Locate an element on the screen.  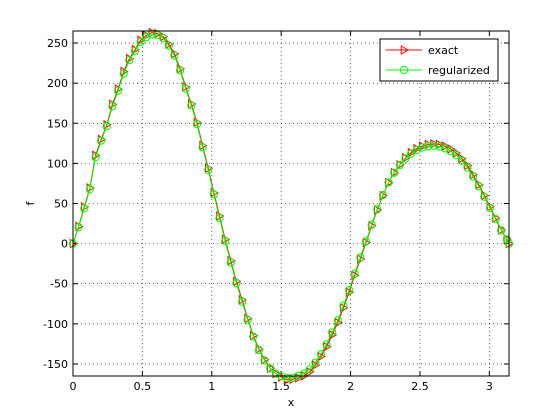
x-tick-label: 1 is located at coordinates (211, 386).